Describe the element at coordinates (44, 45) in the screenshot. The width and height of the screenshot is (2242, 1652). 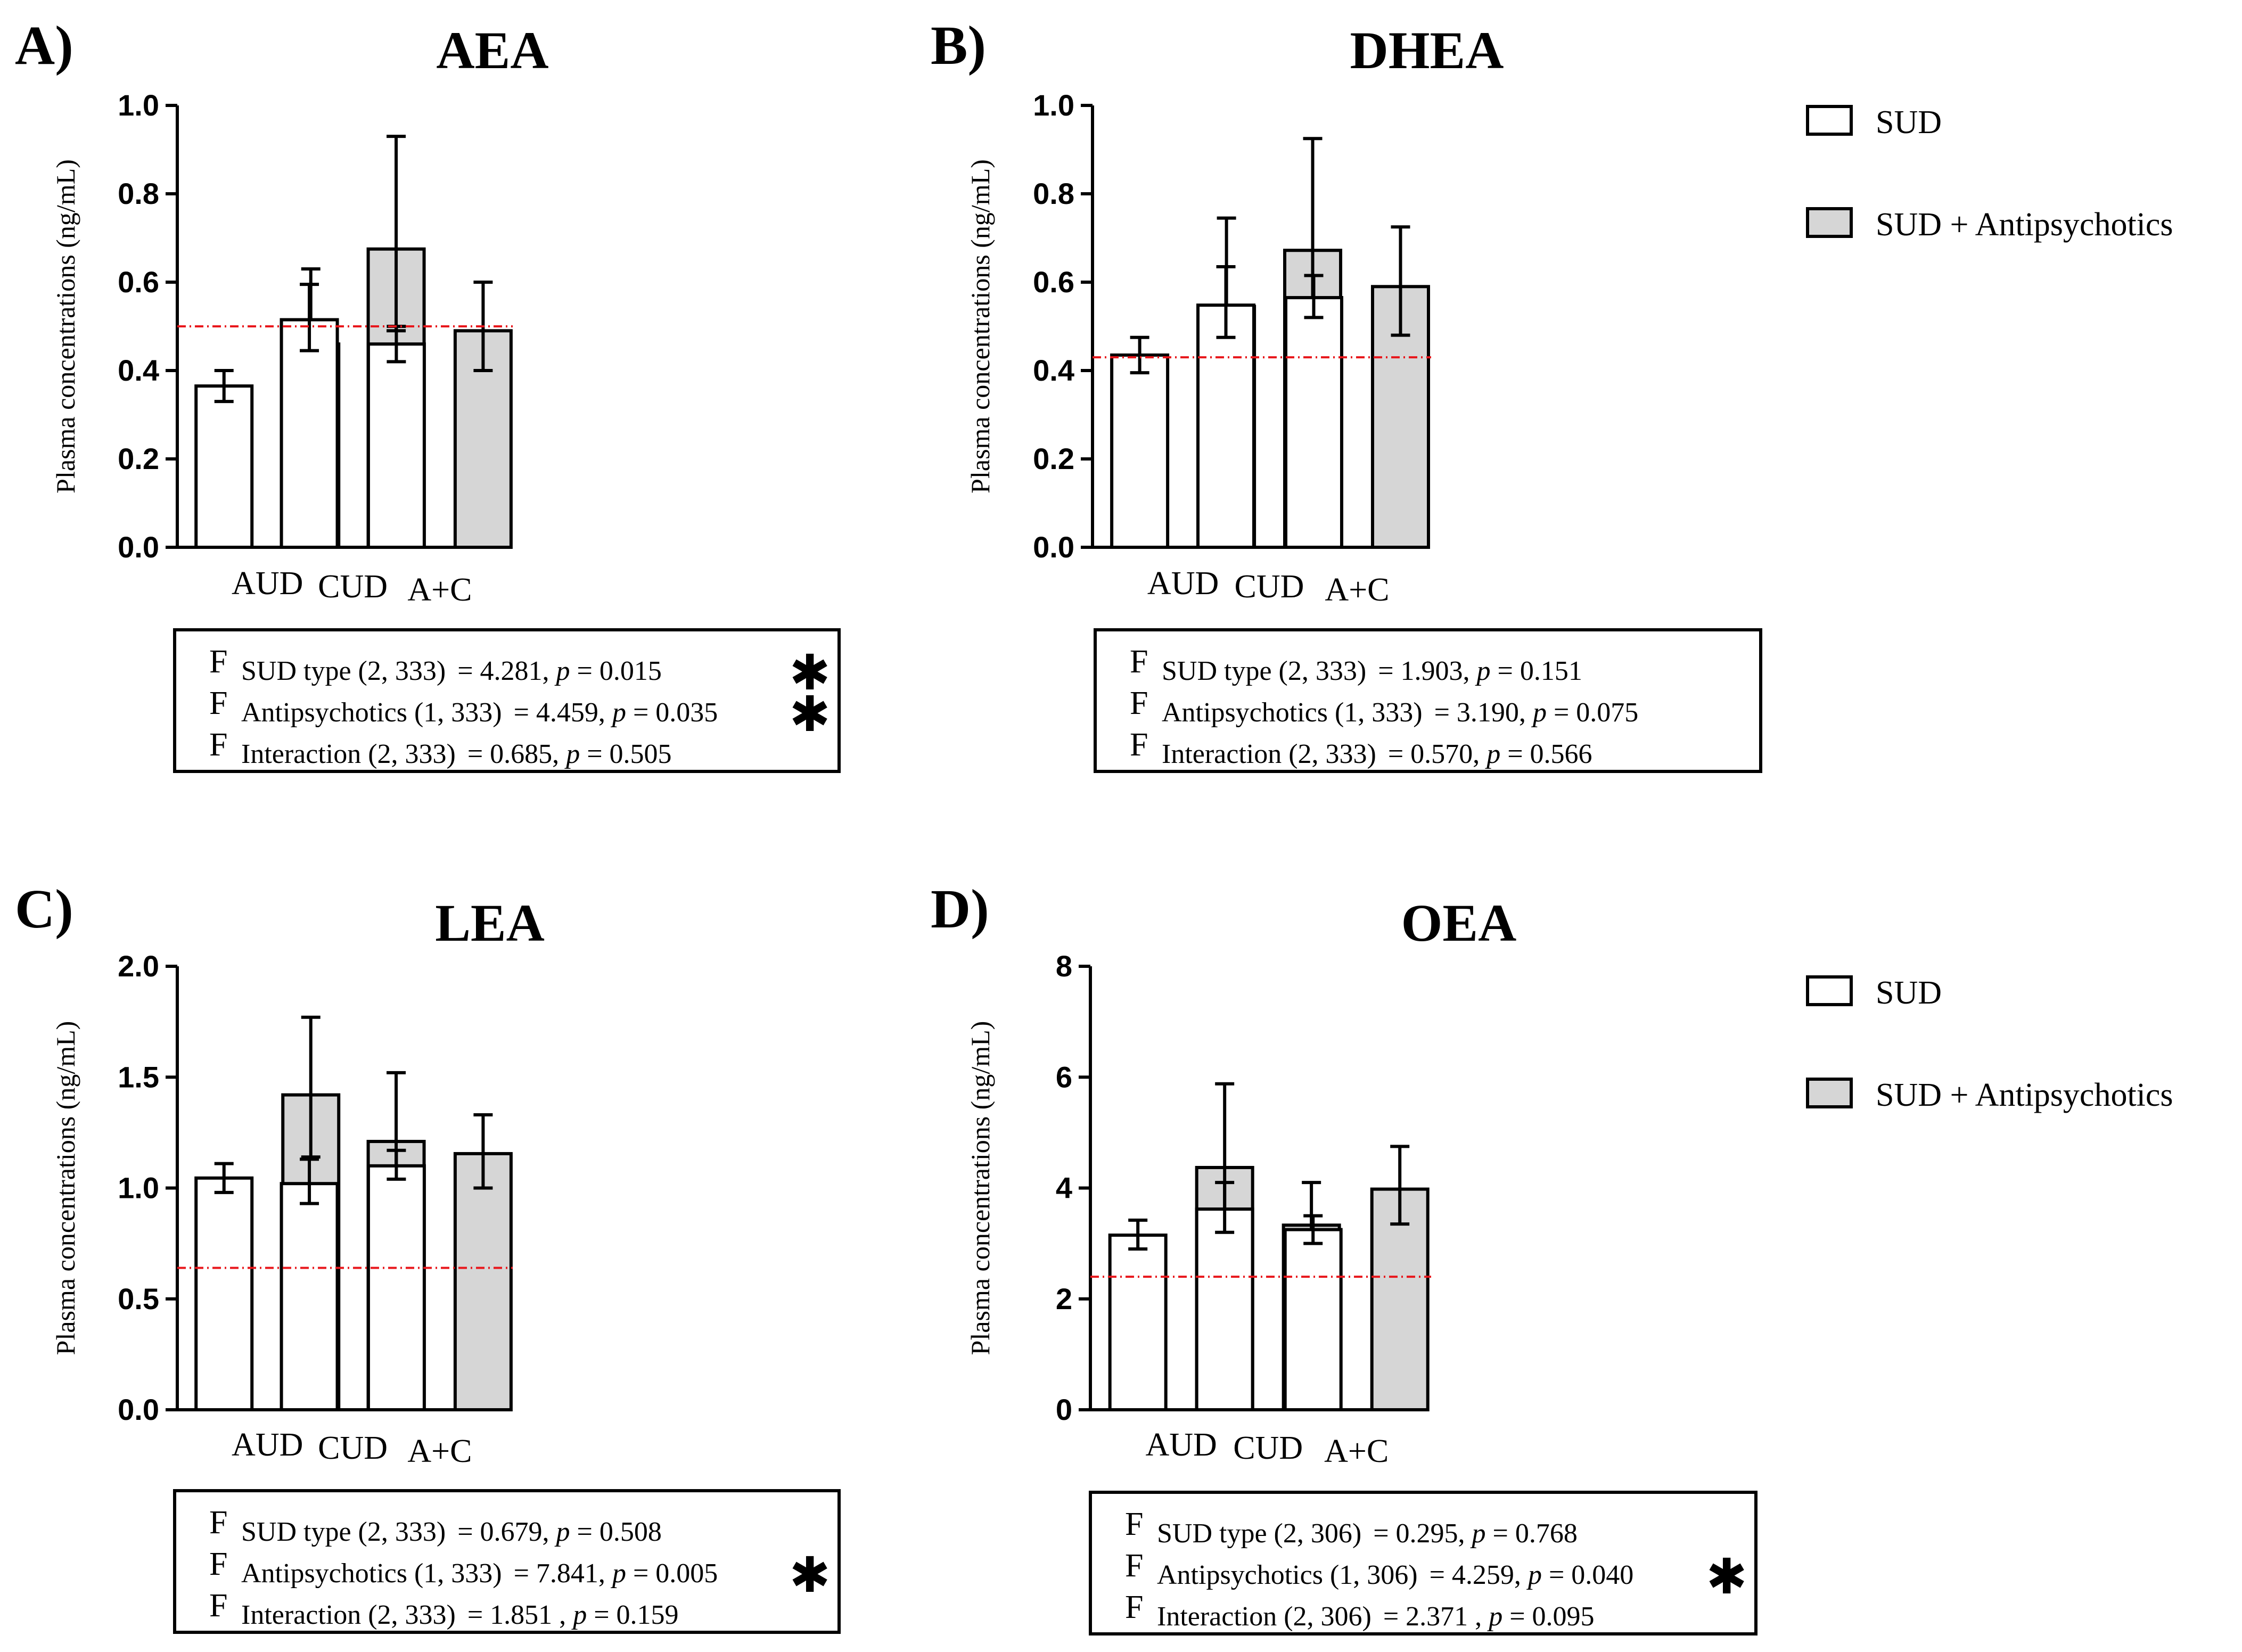
I see `panel-letter: A)` at that location.